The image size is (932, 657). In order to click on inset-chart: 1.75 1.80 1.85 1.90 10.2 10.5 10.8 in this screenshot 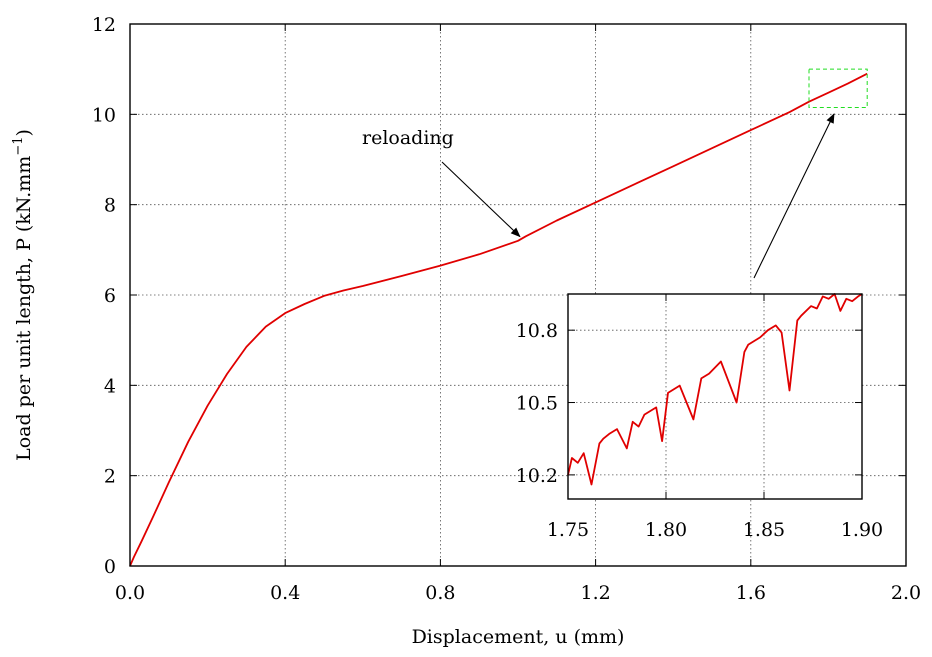, I will do `click(699, 417)`.